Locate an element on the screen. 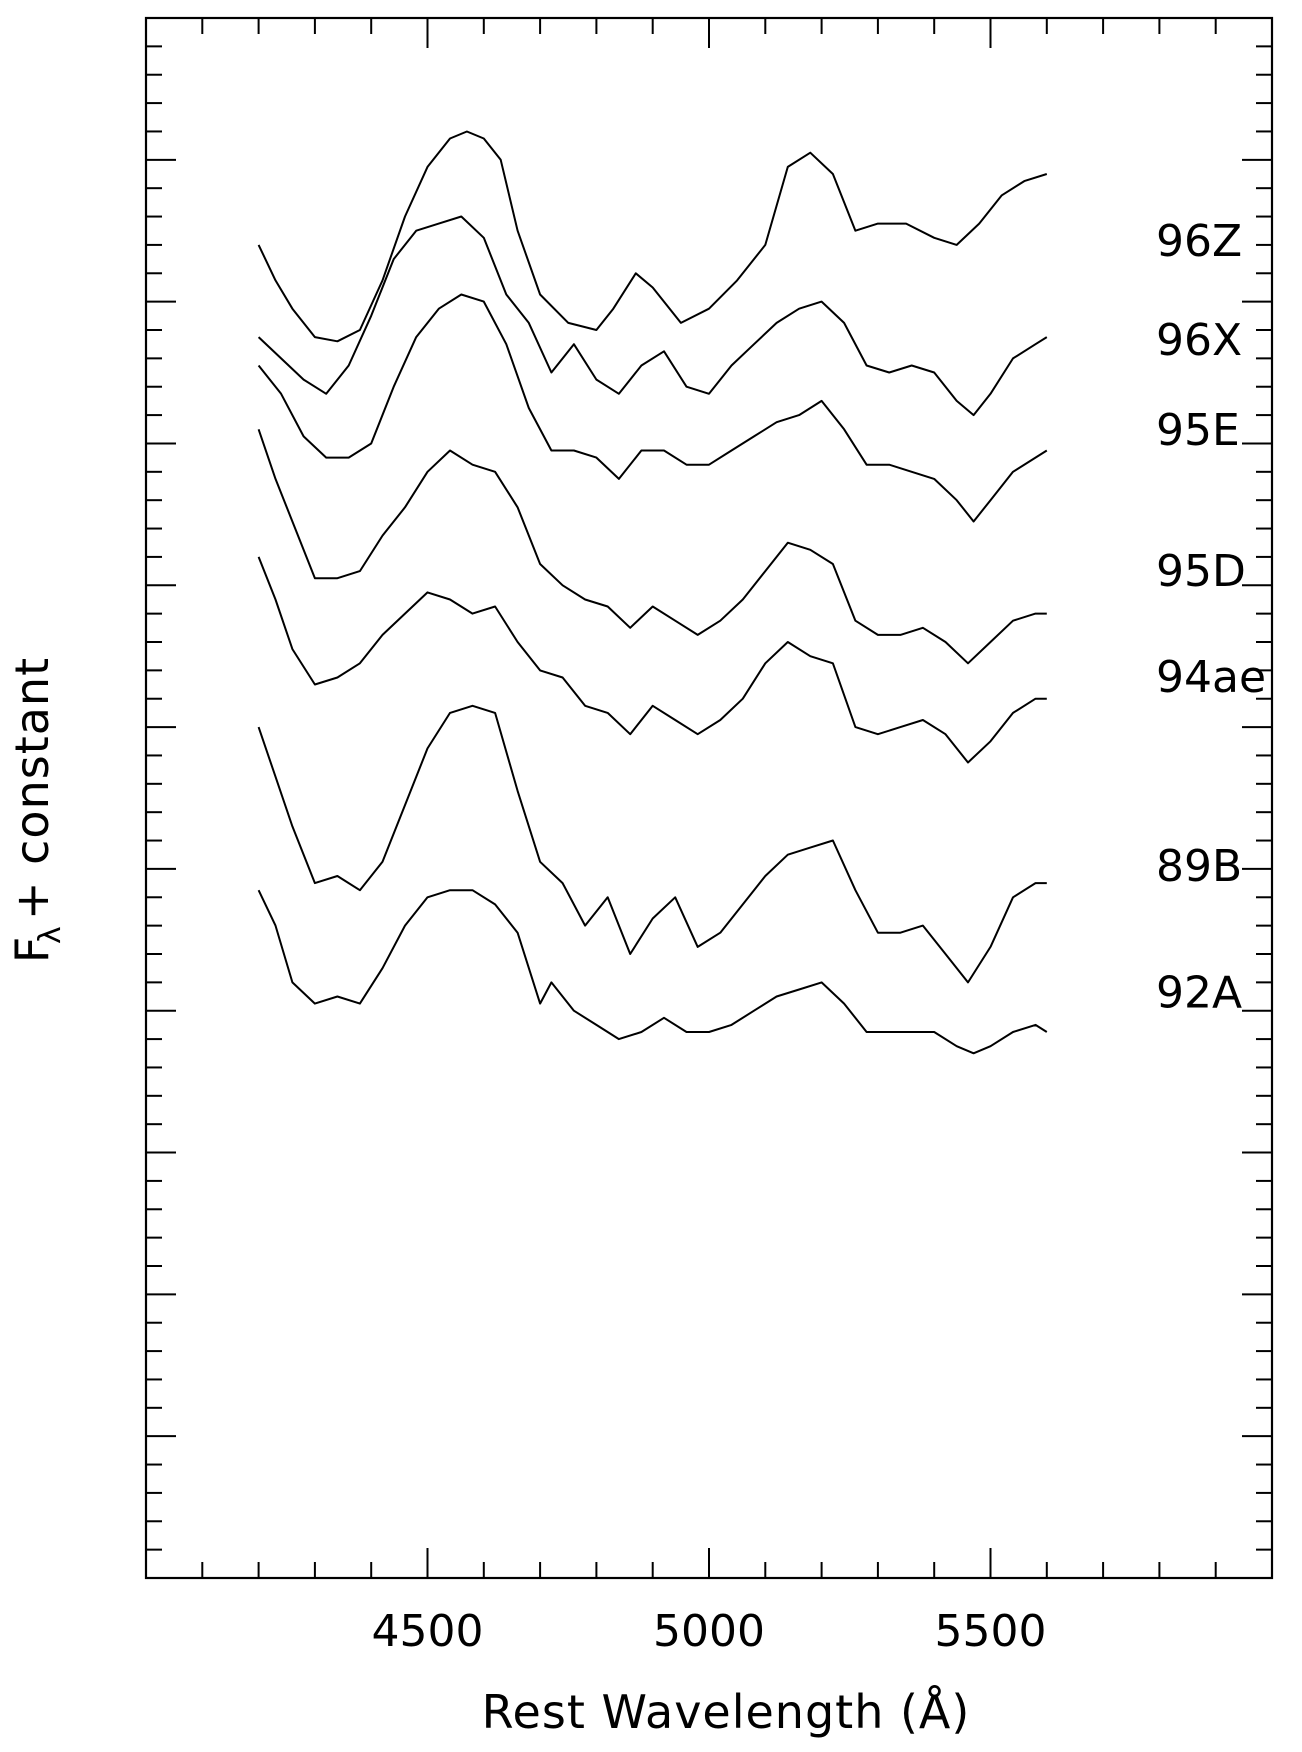  spectrum-line-94ae is located at coordinates (652, 660).